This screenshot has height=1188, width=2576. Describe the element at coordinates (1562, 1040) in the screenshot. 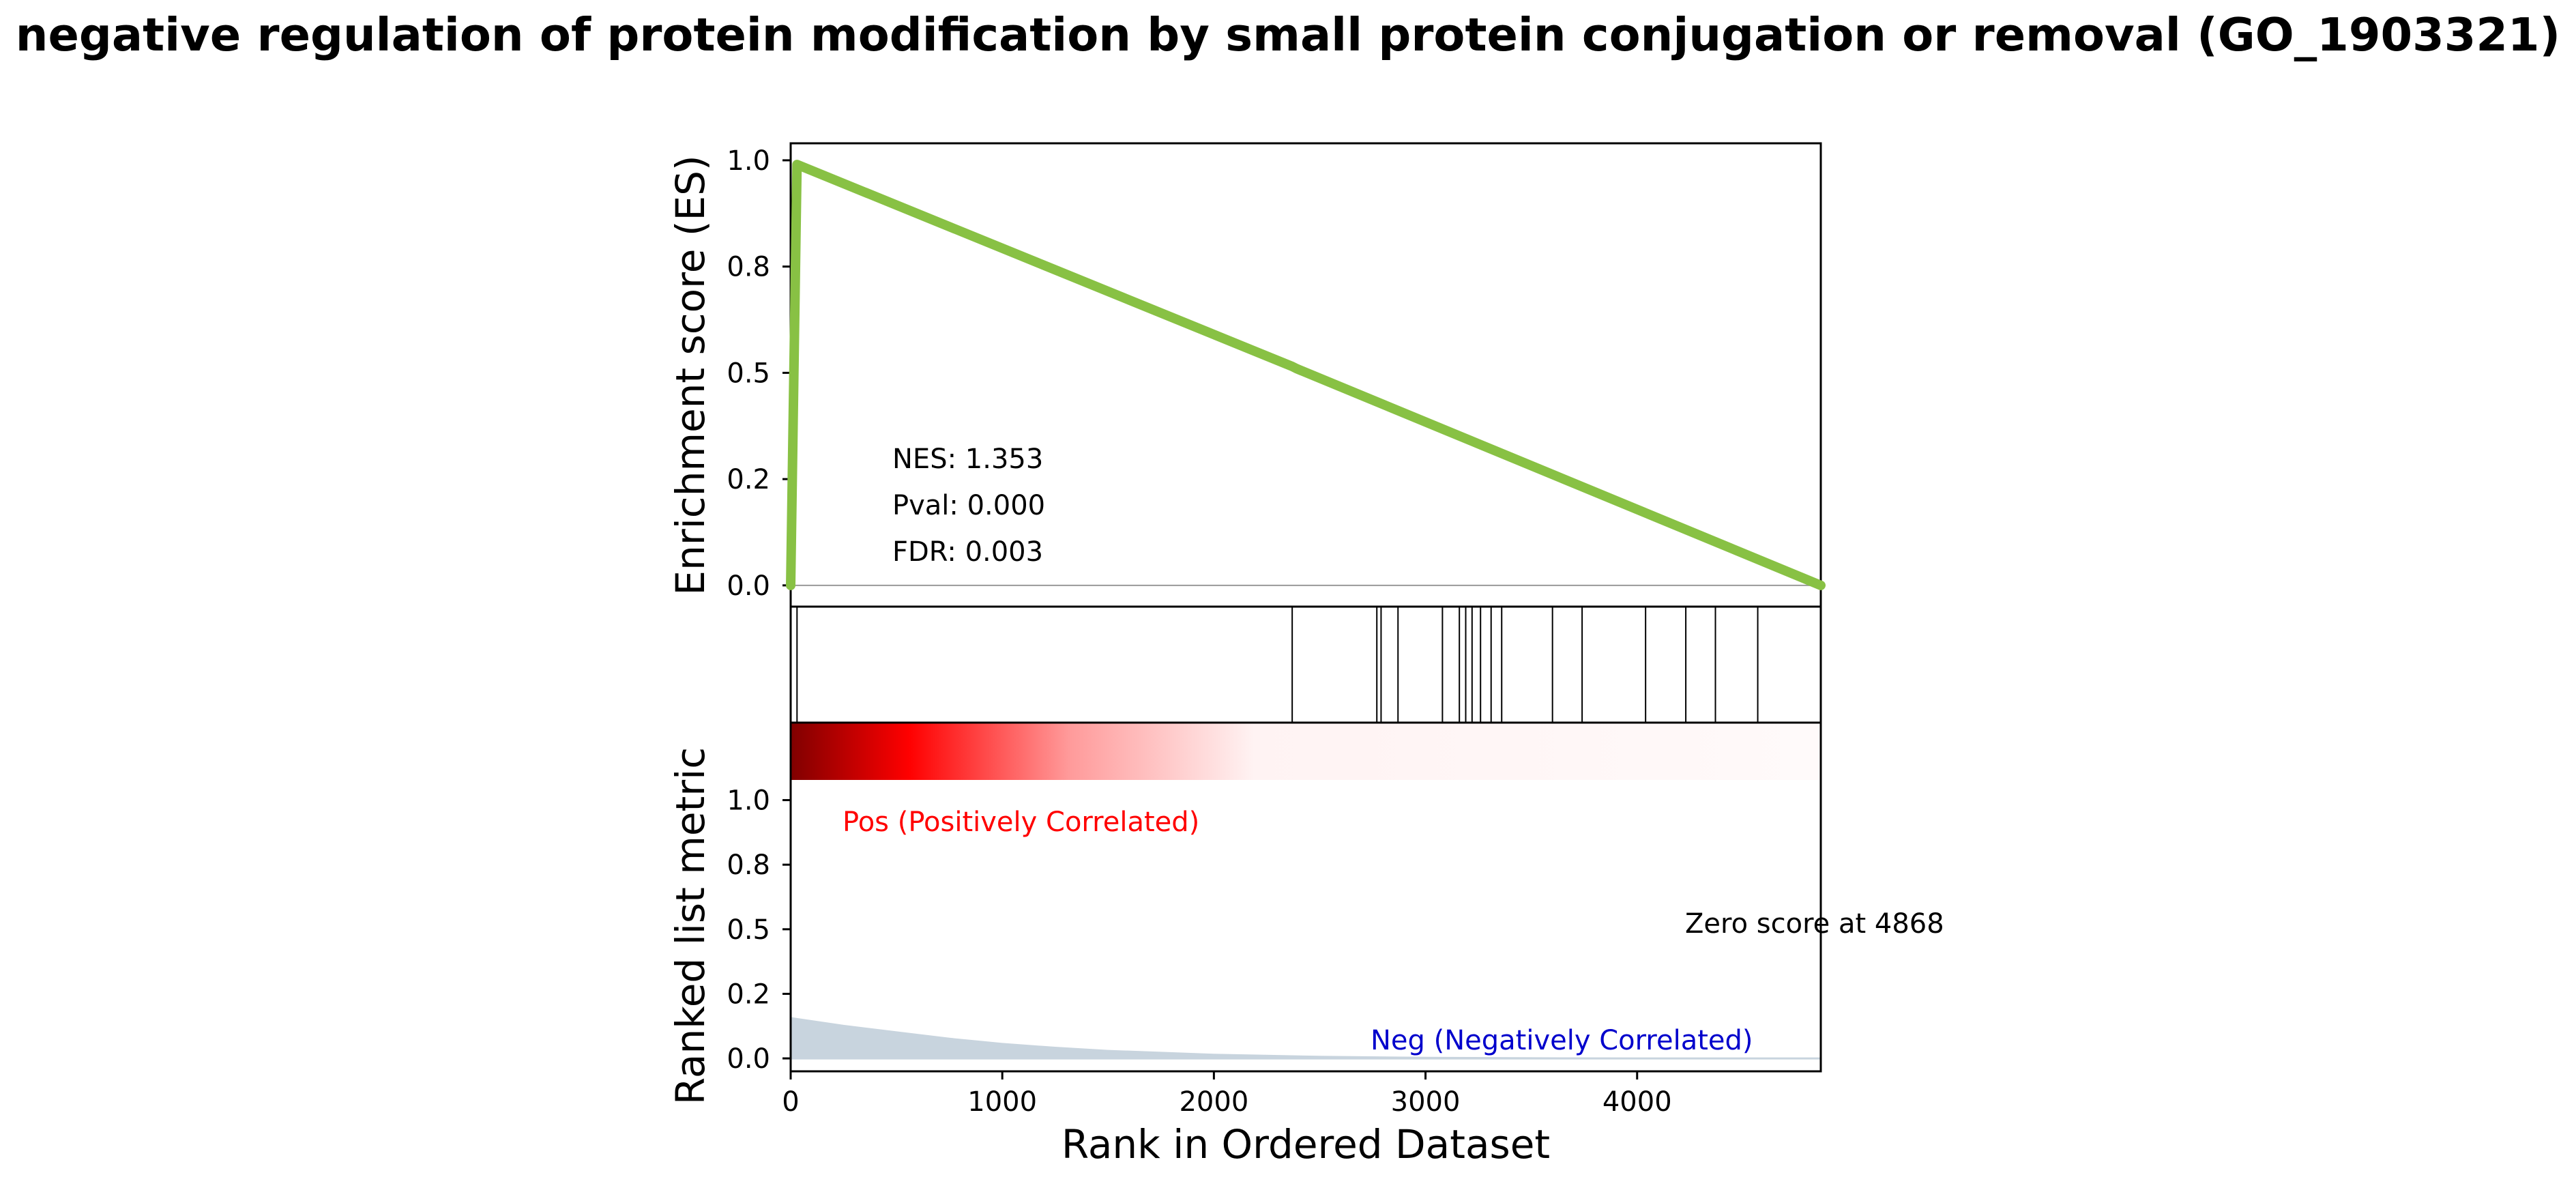

I see `neg-label: Neg (Negatively Correlated)` at that location.